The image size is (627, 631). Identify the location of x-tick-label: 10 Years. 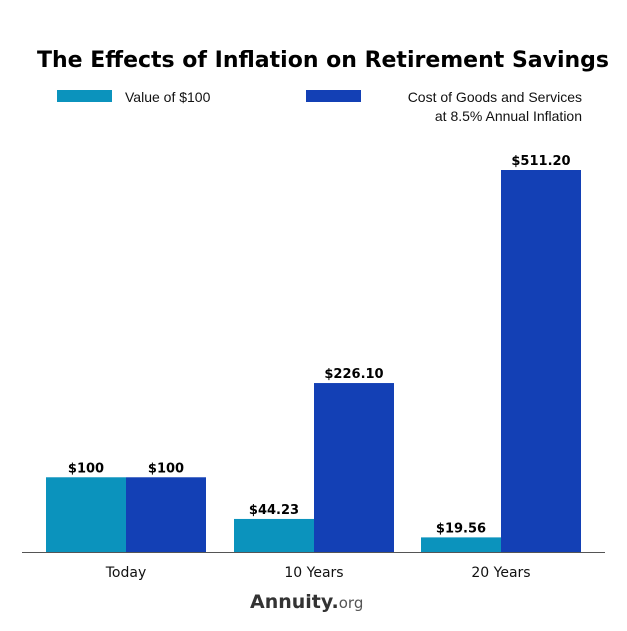
(313, 573).